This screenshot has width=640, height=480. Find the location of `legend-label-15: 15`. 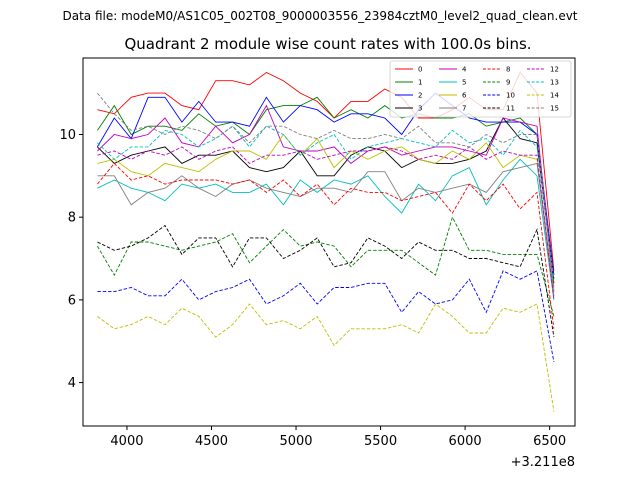

legend-label-15: 15 is located at coordinates (554, 109).